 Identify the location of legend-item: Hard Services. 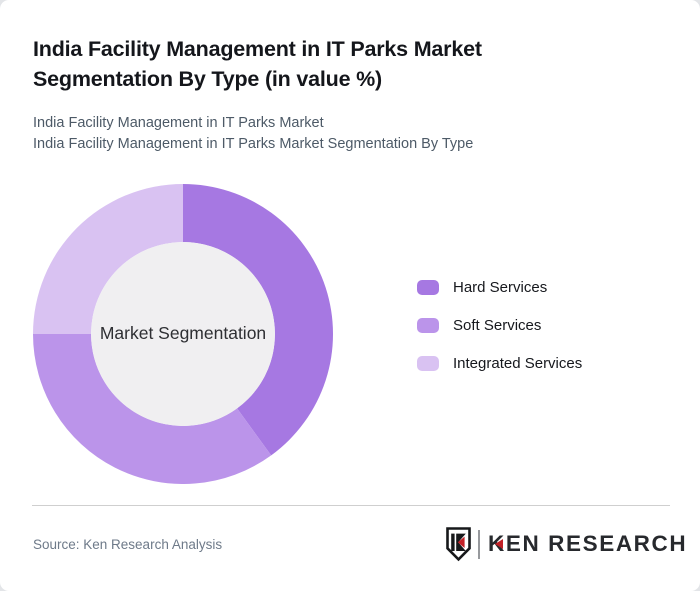
(499, 287).